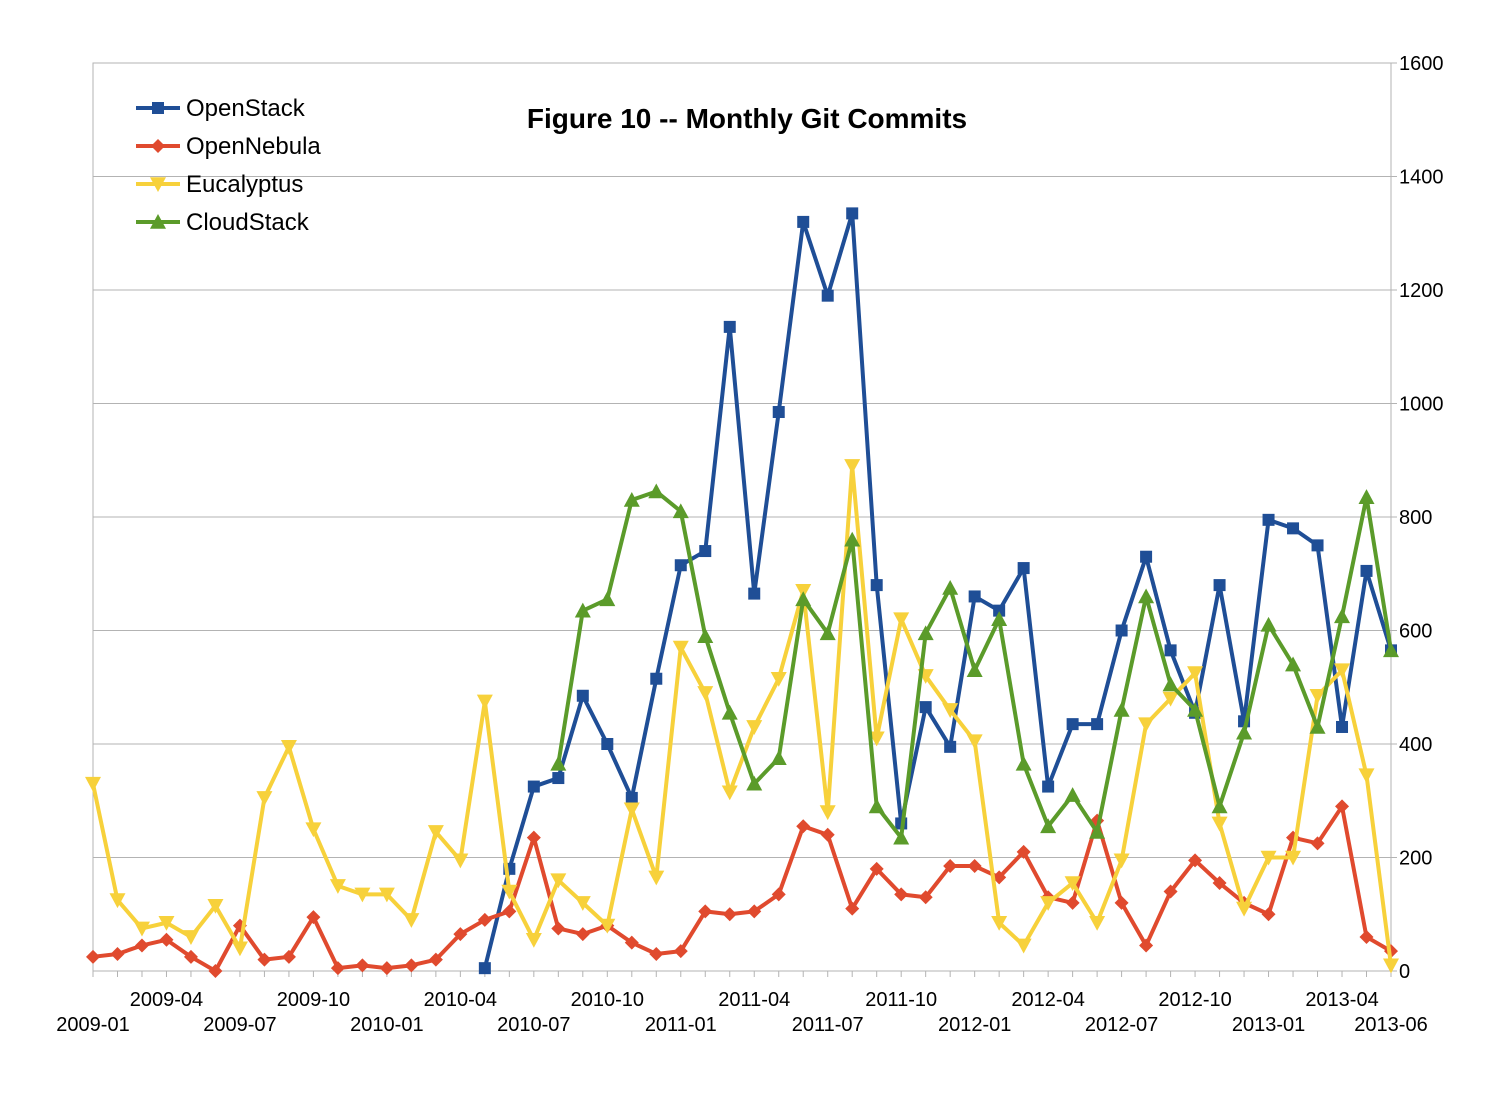 Image resolution: width=1488 pixels, height=1116 pixels. What do you see at coordinates (239, 1025) in the screenshot?
I see `x-tick-label-2009-07: 2009-07` at bounding box center [239, 1025].